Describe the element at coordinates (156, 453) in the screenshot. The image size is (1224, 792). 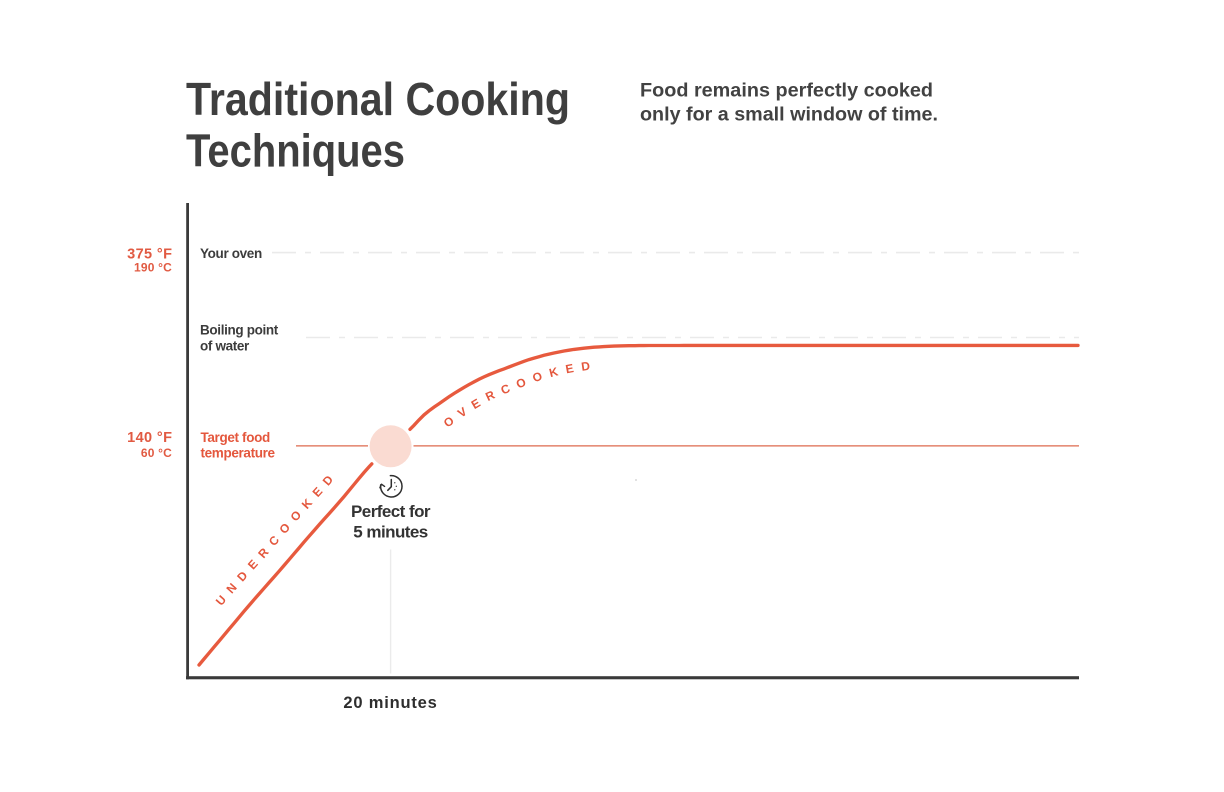
I see `svg-text: 60 °C` at that location.